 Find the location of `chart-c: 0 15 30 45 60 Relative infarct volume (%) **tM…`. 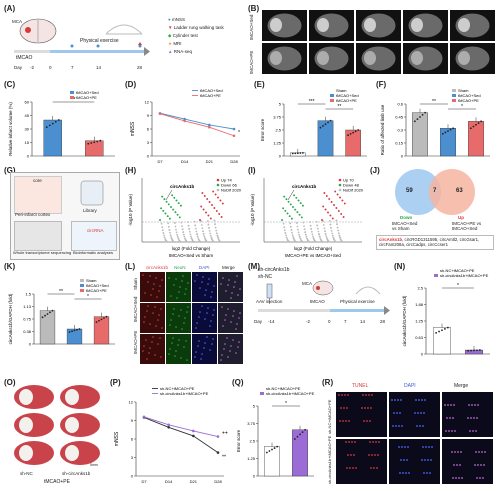

chart-c: 0 15 30 45 60 Relative infarct volume (%) **tM… is located at coordinates (61, 124).